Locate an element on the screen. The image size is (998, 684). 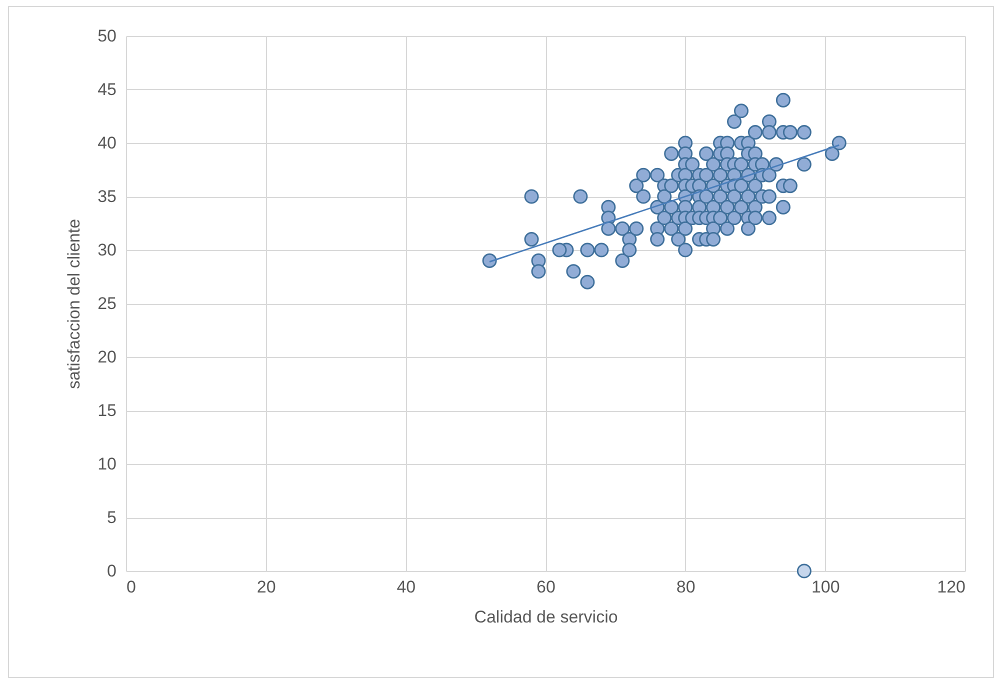
y-tick-label: 35 is located at coordinates (107, 196).